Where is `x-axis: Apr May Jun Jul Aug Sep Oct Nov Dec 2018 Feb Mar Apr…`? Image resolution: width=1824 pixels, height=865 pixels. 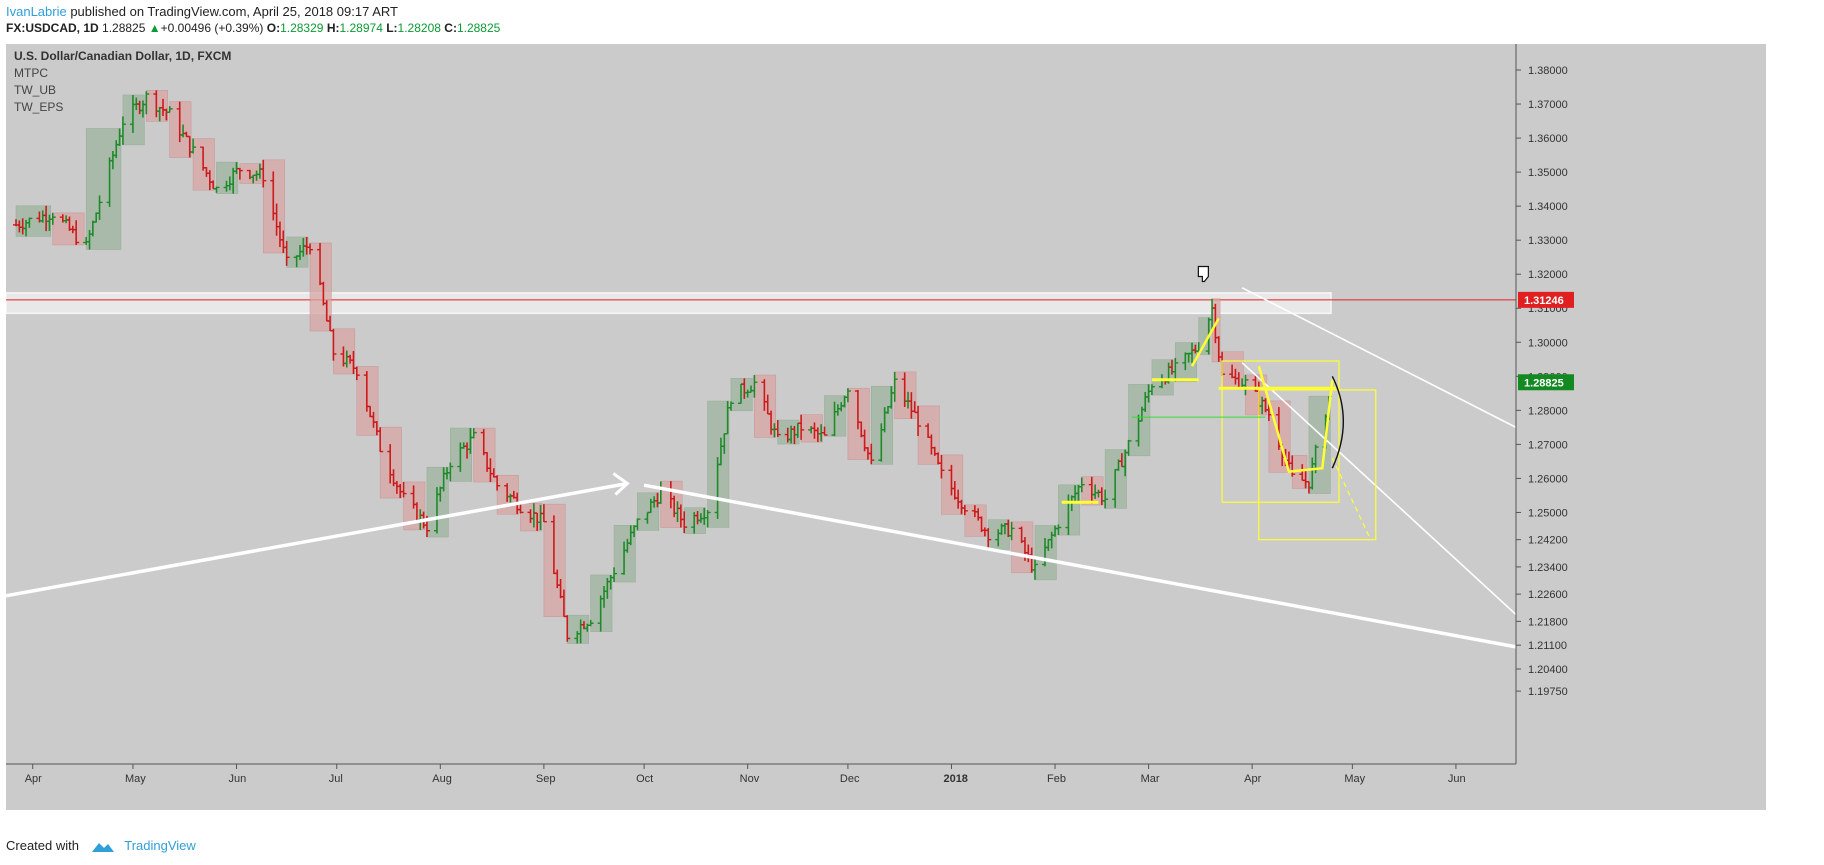
x-axis: Apr May Jun Jul Aug Sep Oct Nov Dec 2018 Feb Mar Apr… is located at coordinates (761, 774).